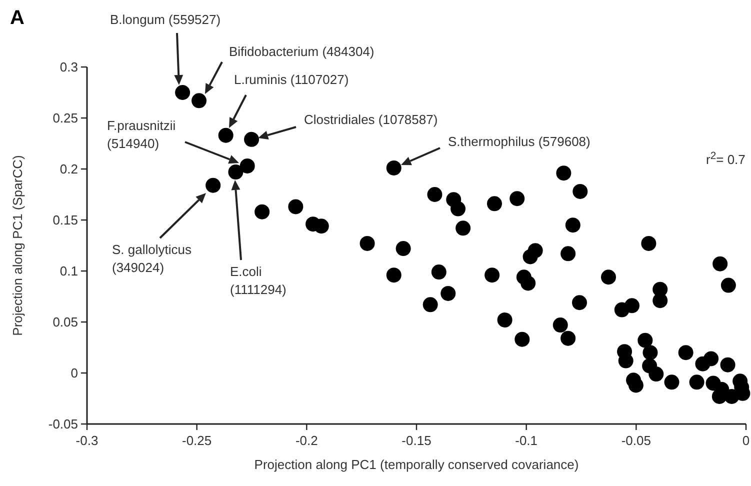 The image size is (751, 486). I want to click on x-tick-label: -0.1, so click(526, 440).